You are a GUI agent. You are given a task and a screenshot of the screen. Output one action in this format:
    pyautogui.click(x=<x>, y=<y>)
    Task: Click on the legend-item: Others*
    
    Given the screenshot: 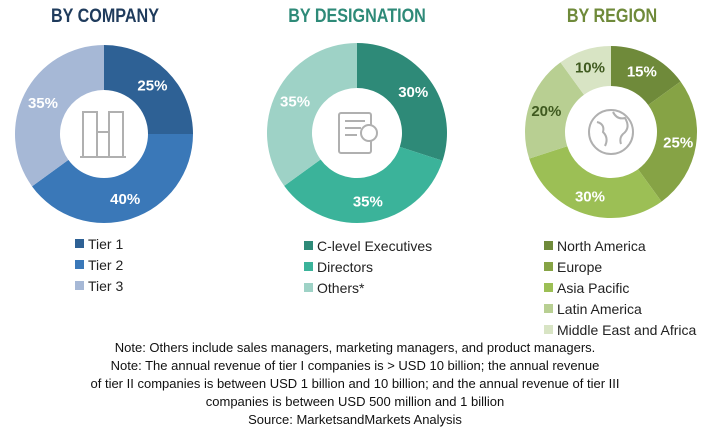 What is the action you would take?
    pyautogui.click(x=368, y=287)
    